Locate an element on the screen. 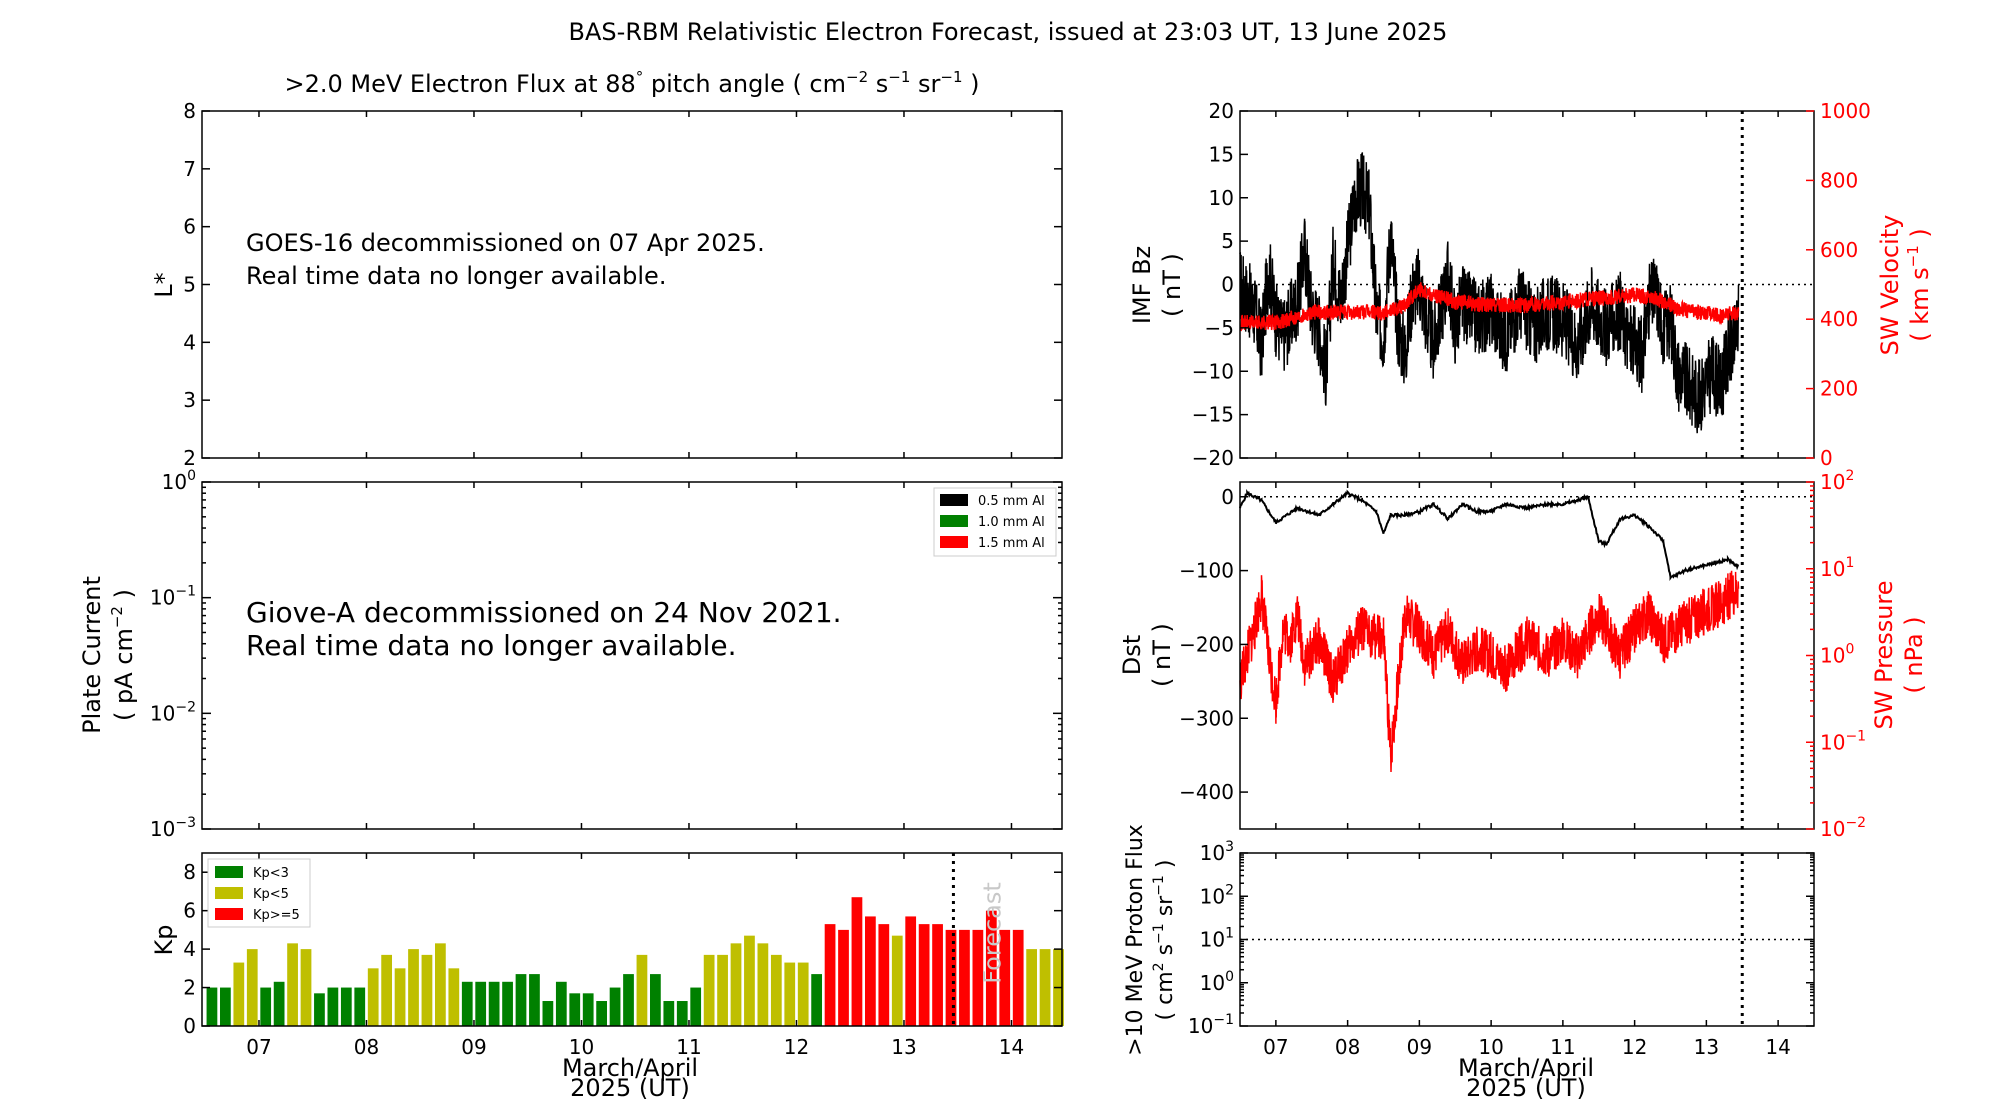 This screenshot has height=1100, width=2000. sw-pressure-ytick-label: 10⁻² is located at coordinates (1843, 828).